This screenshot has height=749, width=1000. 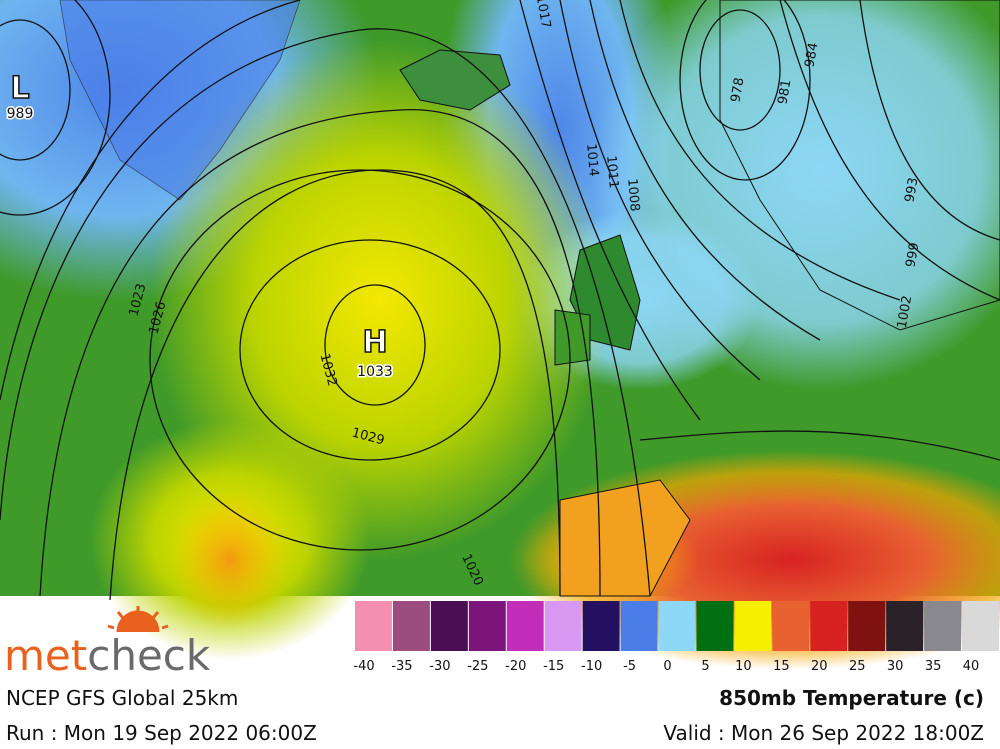 What do you see at coordinates (591, 666) in the screenshot?
I see `legend-tick-label: -10` at bounding box center [591, 666].